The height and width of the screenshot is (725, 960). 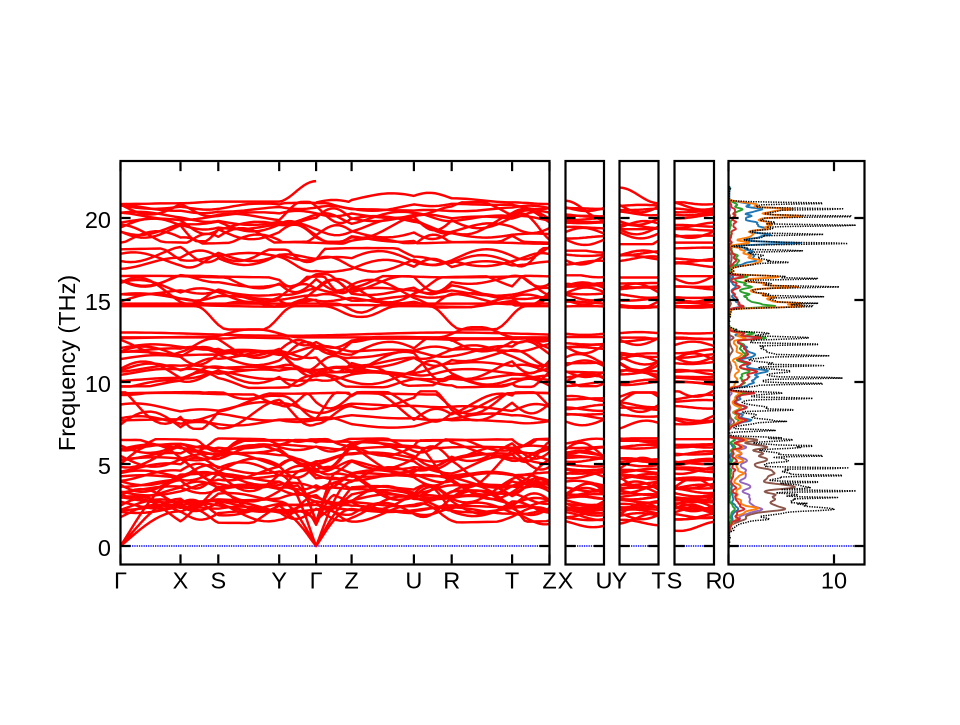 What do you see at coordinates (98, 302) in the screenshot?
I see `svg-text: 15` at bounding box center [98, 302].